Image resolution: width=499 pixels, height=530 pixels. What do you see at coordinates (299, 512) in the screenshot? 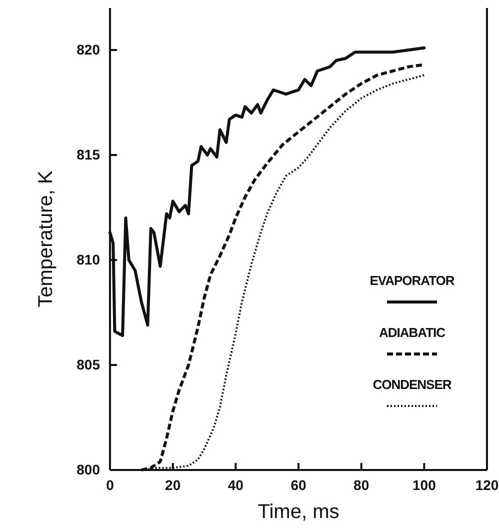
I see `x-axis-title: Time, ms` at bounding box center [299, 512].